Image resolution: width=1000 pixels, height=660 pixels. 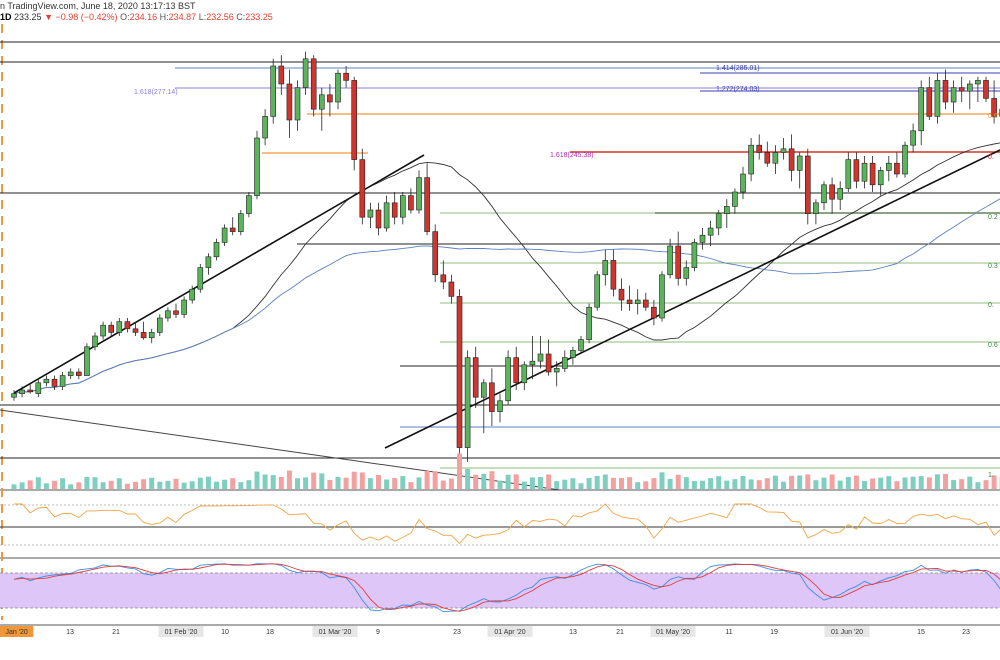 I want to click on date-tick-label: 23, so click(x=966, y=632).